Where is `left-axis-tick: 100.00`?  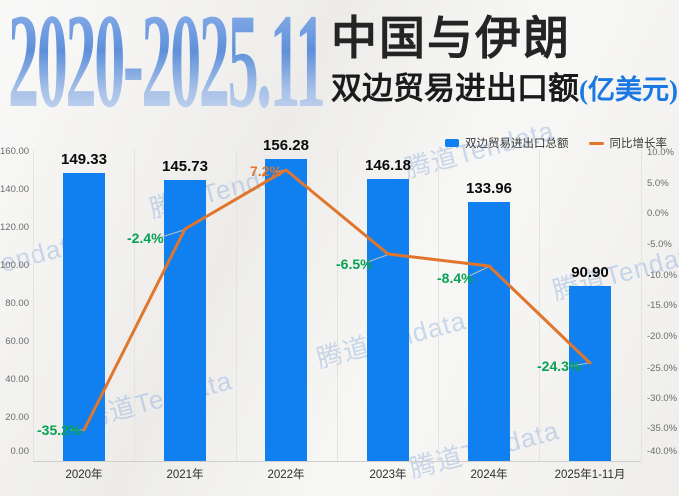 left-axis-tick: 100.00 is located at coordinates (15, 265).